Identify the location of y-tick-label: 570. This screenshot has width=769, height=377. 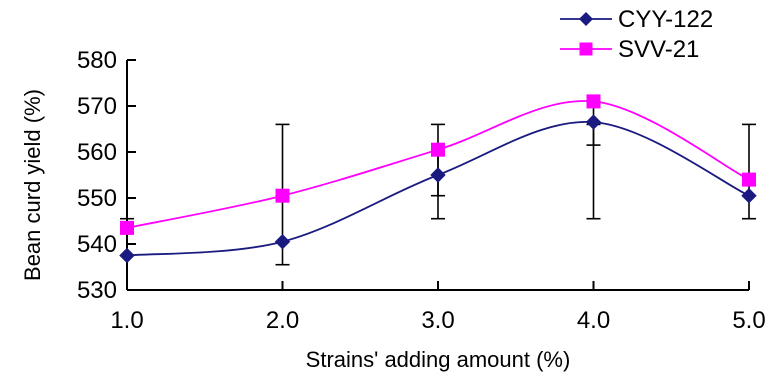
(97, 106).